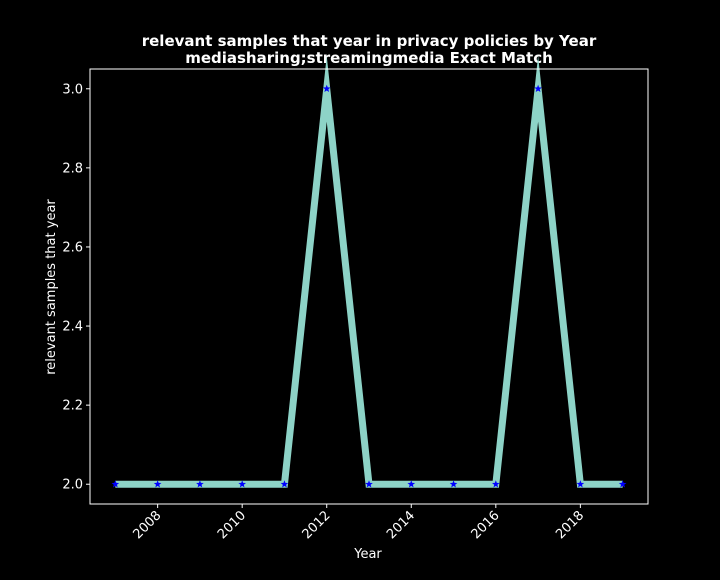 This screenshot has width=720, height=580. What do you see at coordinates (72, 485) in the screenshot?
I see `y-tick-label: 2.0` at bounding box center [72, 485].